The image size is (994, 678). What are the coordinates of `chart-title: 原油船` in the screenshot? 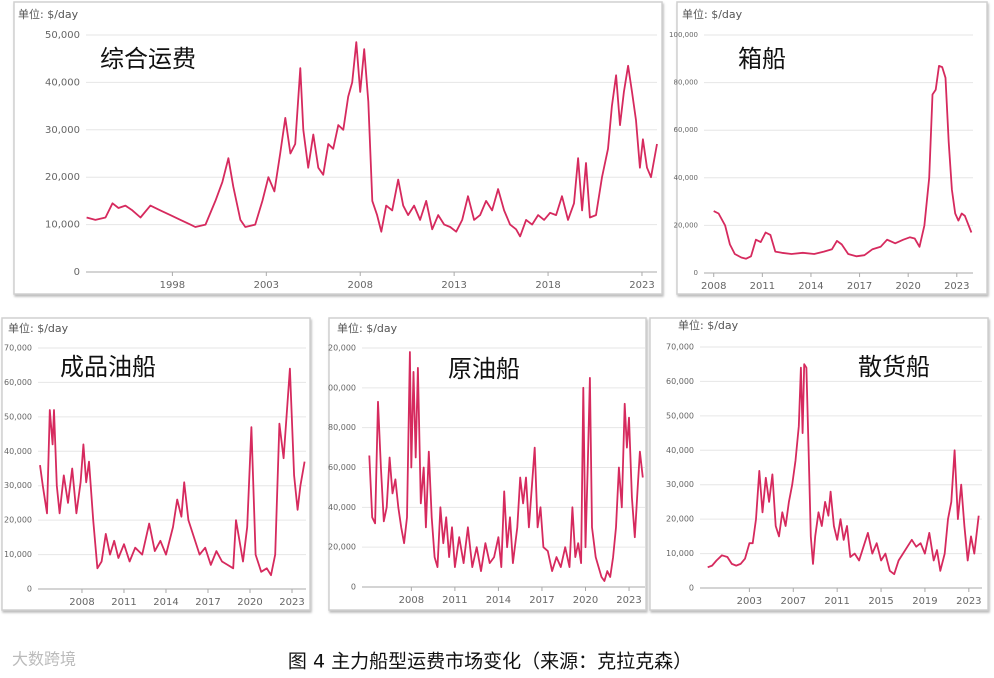 It's located at (484, 369).